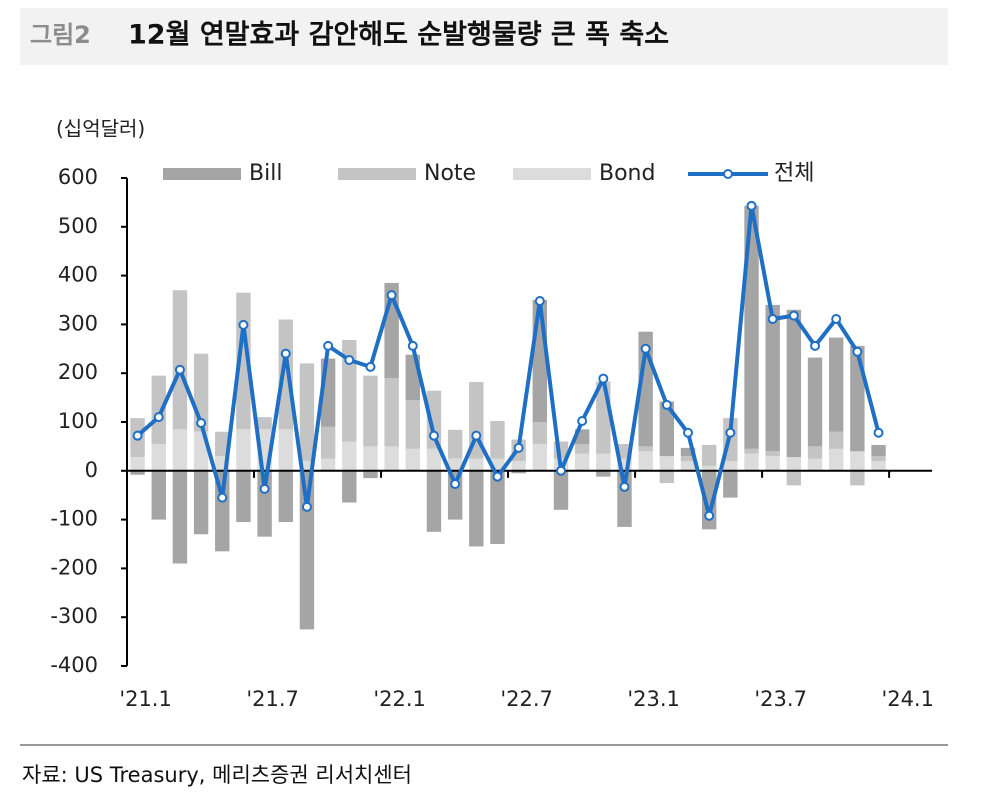  What do you see at coordinates (74, 665) in the screenshot?
I see `y-tick-label: -400` at bounding box center [74, 665].